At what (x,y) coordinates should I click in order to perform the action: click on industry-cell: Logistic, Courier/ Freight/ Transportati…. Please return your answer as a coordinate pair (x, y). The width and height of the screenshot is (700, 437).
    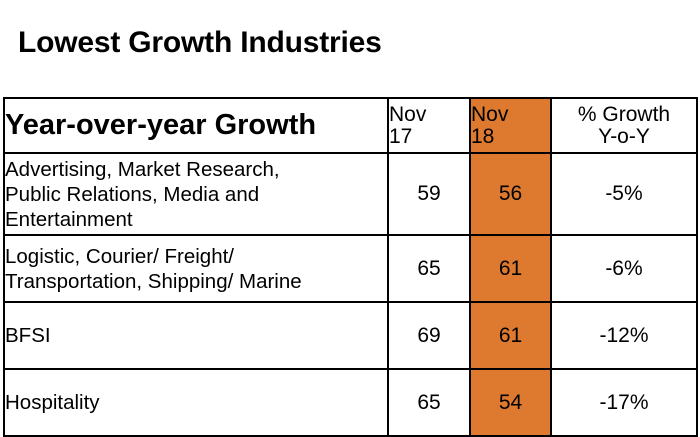
    Looking at the image, I should click on (196, 268).